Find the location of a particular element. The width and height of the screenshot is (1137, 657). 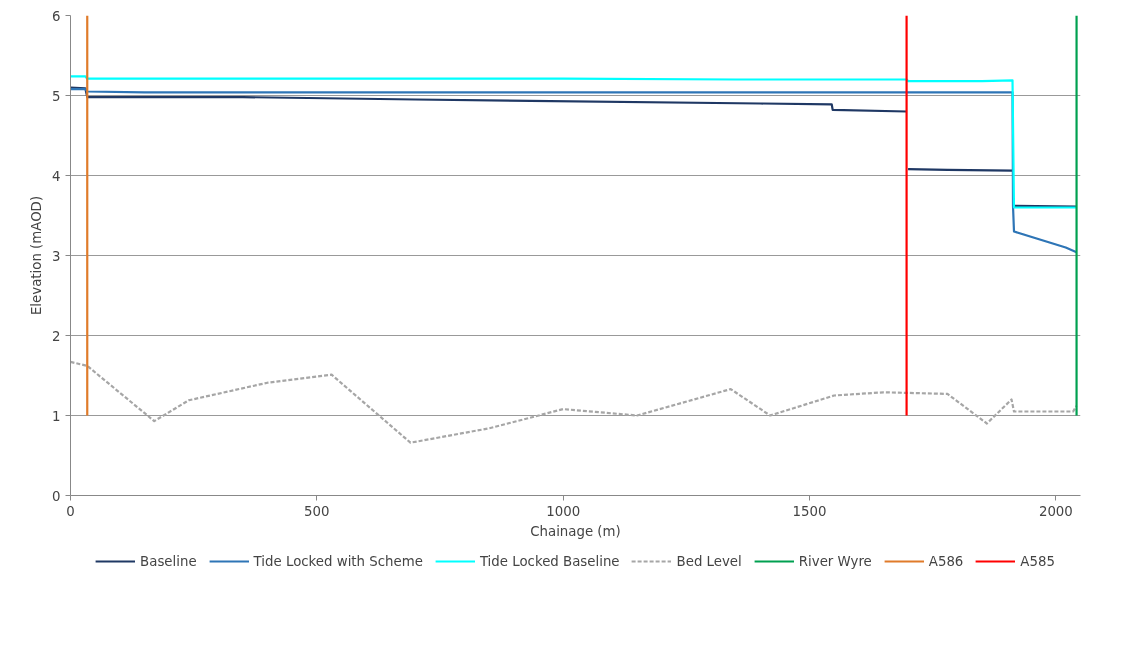

legend-label: Bed Level is located at coordinates (709, 561).